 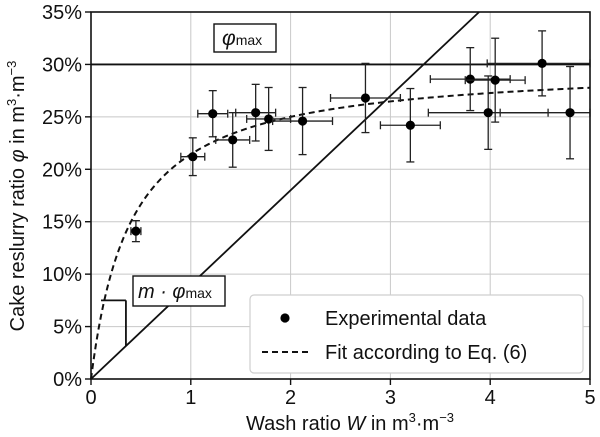 I want to click on phi-max-symbol: φ, so click(x=229, y=38).